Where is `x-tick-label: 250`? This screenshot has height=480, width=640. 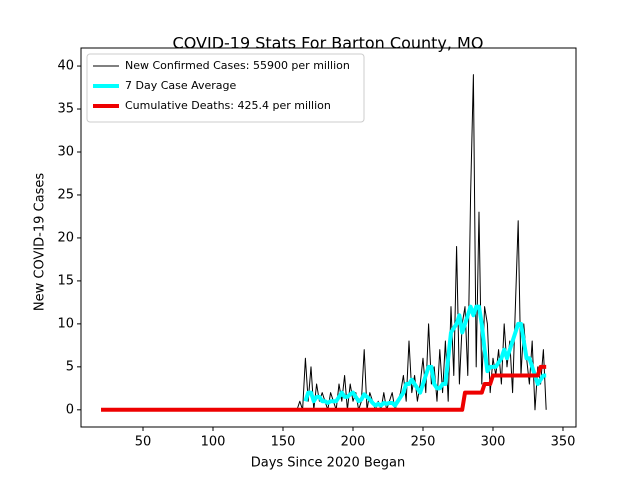 x-tick-label: 250 is located at coordinates (423, 442).